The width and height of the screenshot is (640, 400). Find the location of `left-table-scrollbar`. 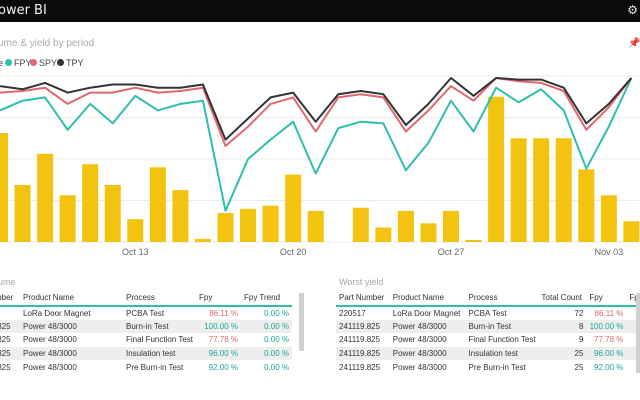

left-table-scrollbar is located at coordinates (301, 322).